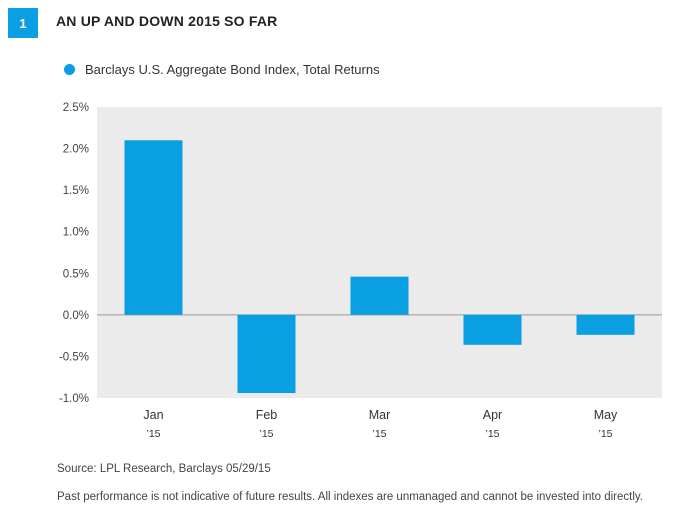 This screenshot has width=695, height=517. What do you see at coordinates (380, 415) in the screenshot?
I see `x-tick-label: Mar` at bounding box center [380, 415].